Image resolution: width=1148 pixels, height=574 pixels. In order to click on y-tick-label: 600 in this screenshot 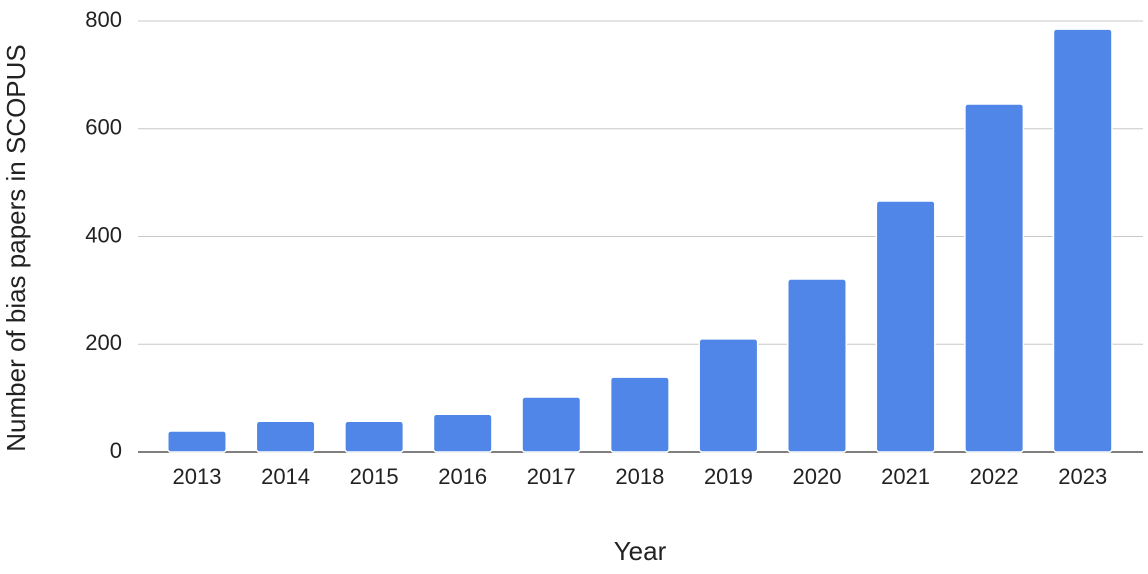, I will do `click(103, 127)`.